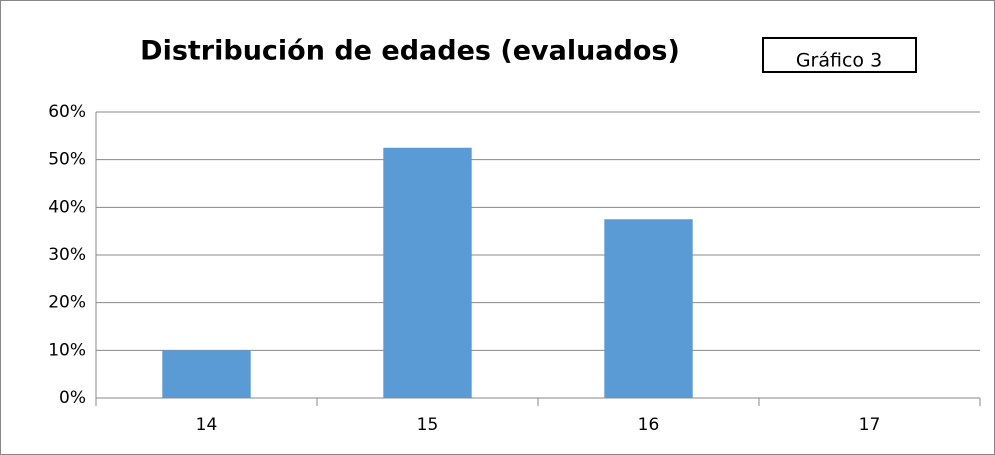  Describe the element at coordinates (839, 61) in the screenshot. I see `annotation: Gráfico 3` at that location.